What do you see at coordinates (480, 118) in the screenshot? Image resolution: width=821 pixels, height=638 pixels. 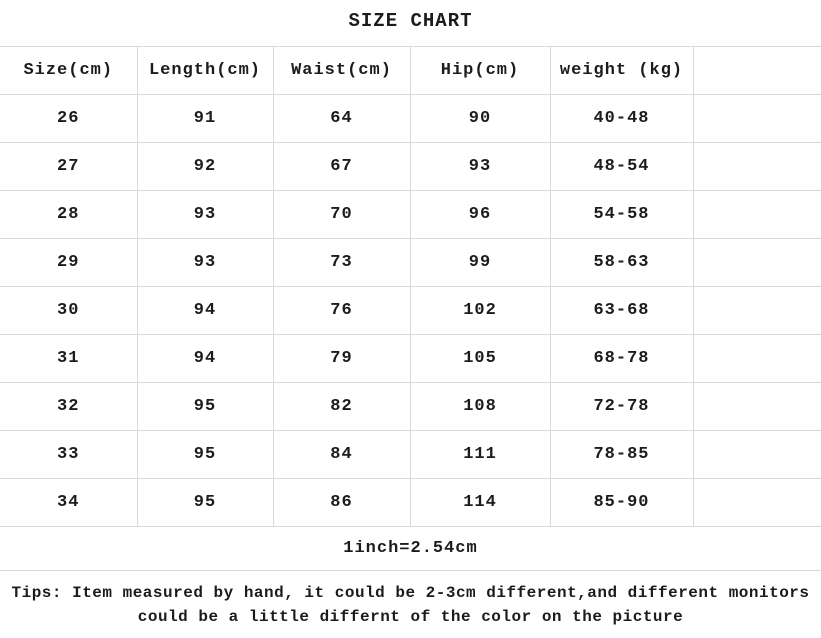 I see `table-cell: 90` at bounding box center [480, 118].